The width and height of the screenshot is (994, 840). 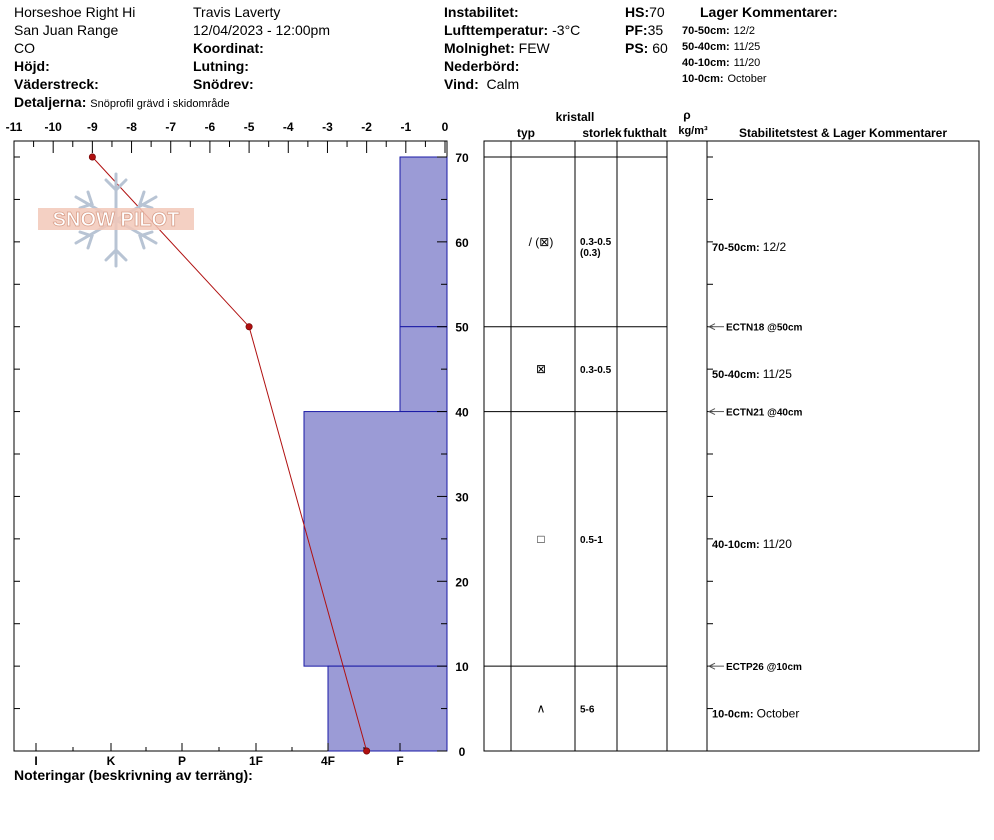 I want to click on sky-row: Molnighet: FEW, so click(x=497, y=48).